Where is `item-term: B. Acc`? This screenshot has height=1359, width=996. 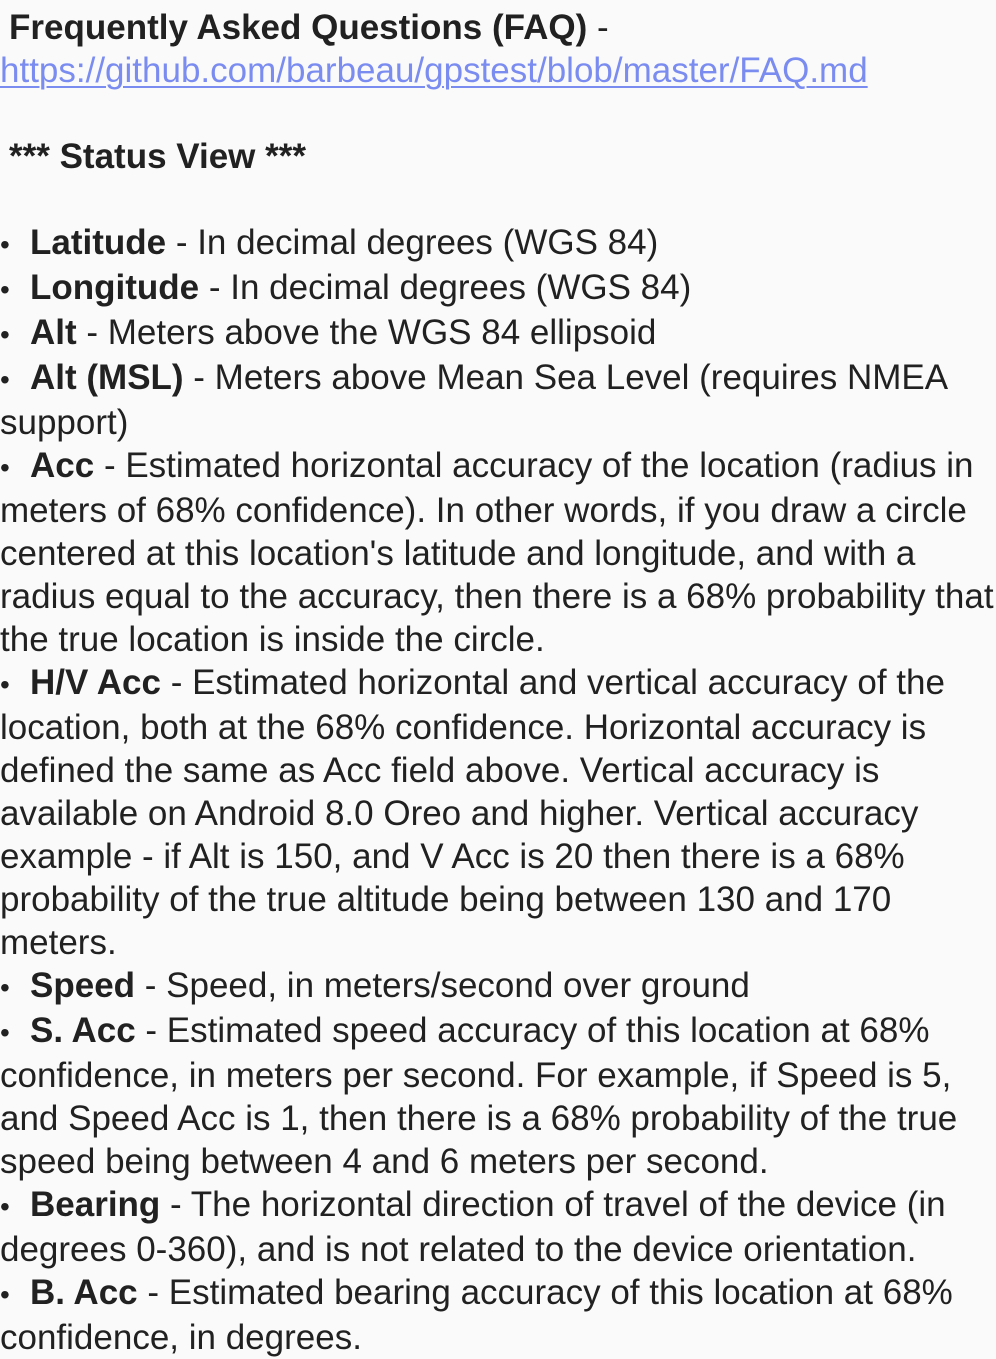 item-term: B. Acc is located at coordinates (84, 1292).